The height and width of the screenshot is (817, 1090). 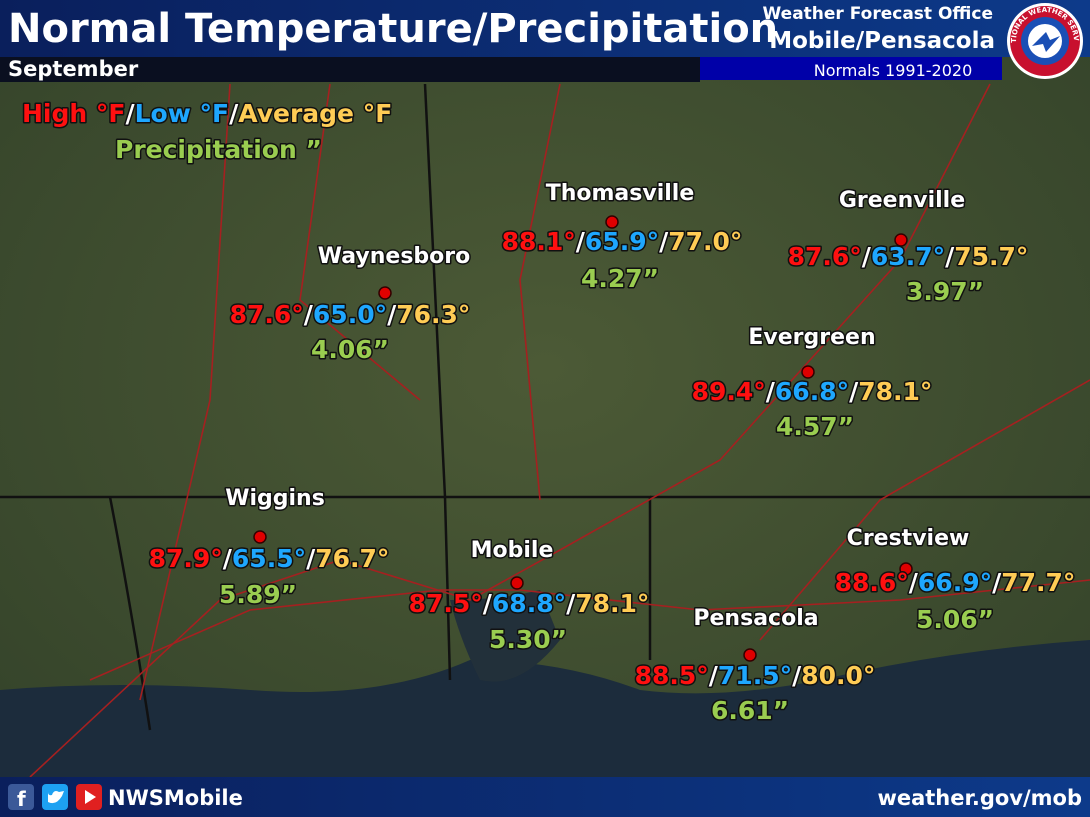 What do you see at coordinates (872, 582) in the screenshot?
I see `high-temp: 88.6°` at bounding box center [872, 582].